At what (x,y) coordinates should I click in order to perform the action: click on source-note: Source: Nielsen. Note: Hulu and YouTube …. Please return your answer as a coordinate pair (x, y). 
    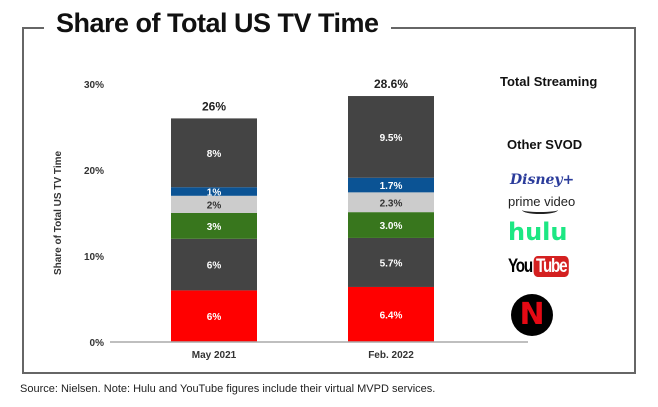
    Looking at the image, I should click on (228, 389).